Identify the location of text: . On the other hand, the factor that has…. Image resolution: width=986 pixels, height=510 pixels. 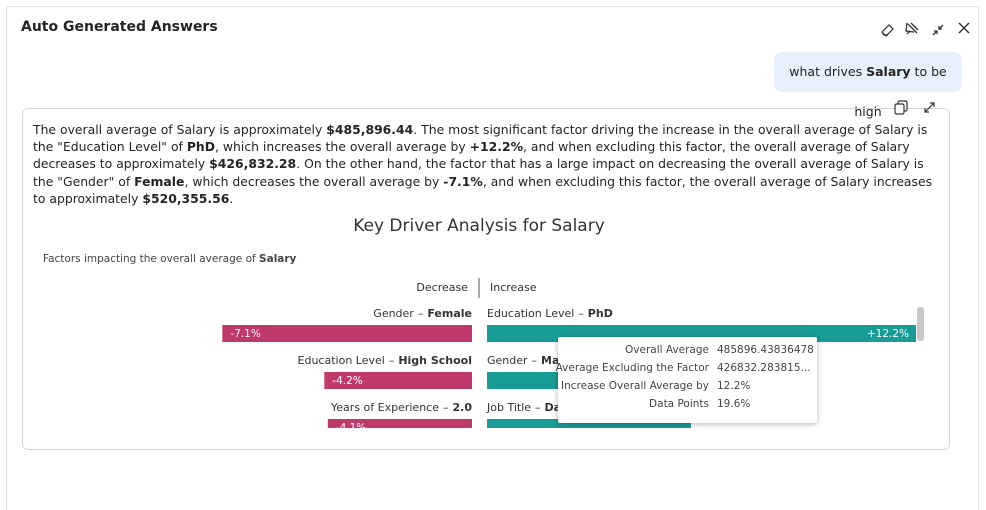
(478, 172).